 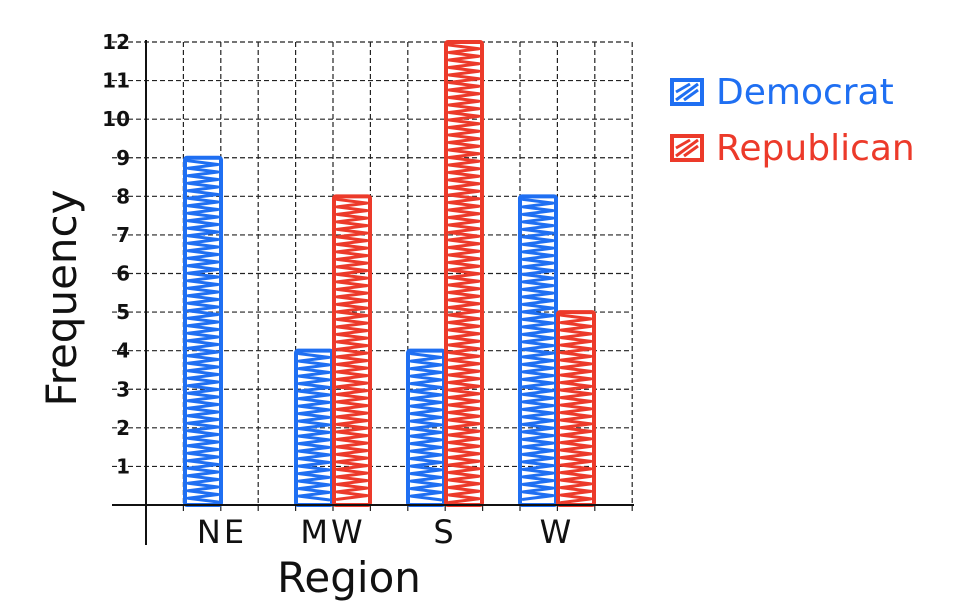 What do you see at coordinates (426, 427) in the screenshot?
I see `bar-democrat-s` at bounding box center [426, 427].